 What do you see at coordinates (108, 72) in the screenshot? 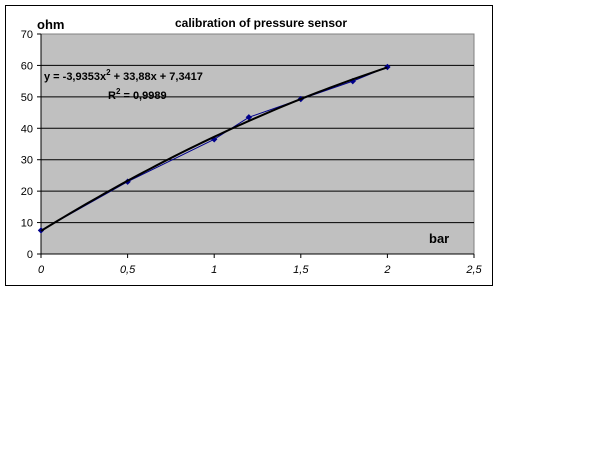
I see `equation-exponent: 2` at bounding box center [108, 72].